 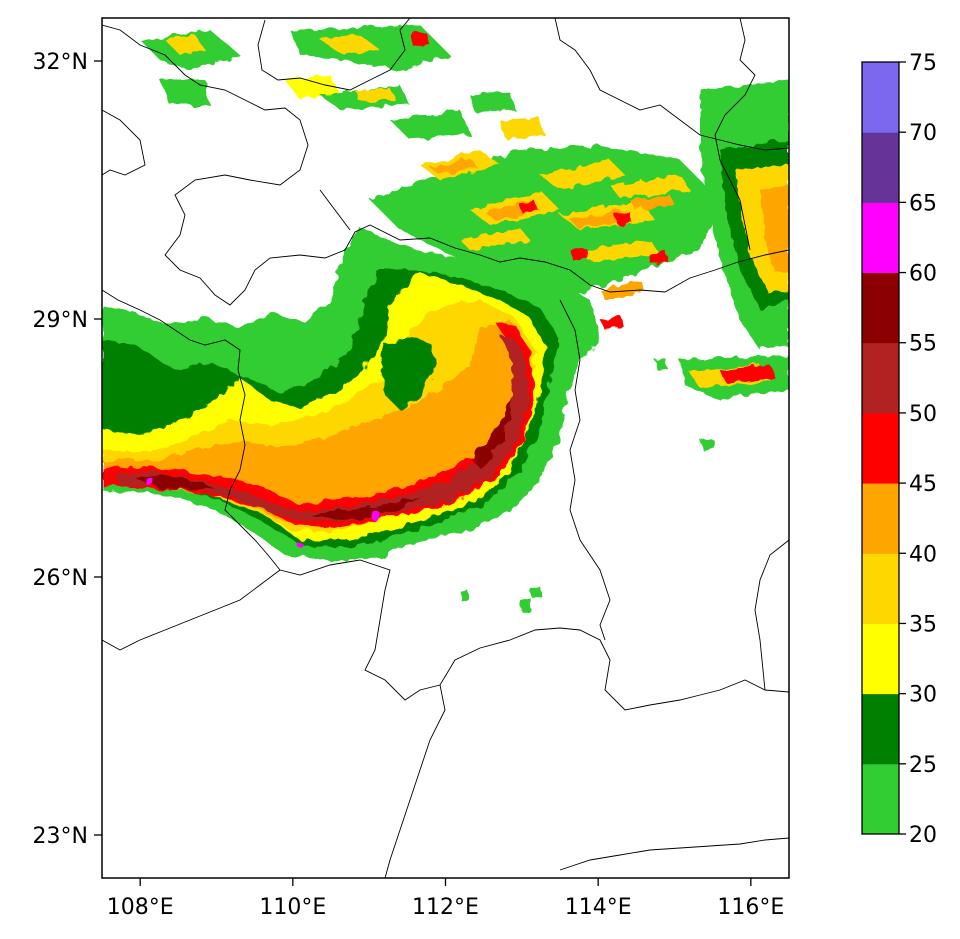 What do you see at coordinates (342, 82) in the screenshot?
I see `northern-echo-cells` at bounding box center [342, 82].